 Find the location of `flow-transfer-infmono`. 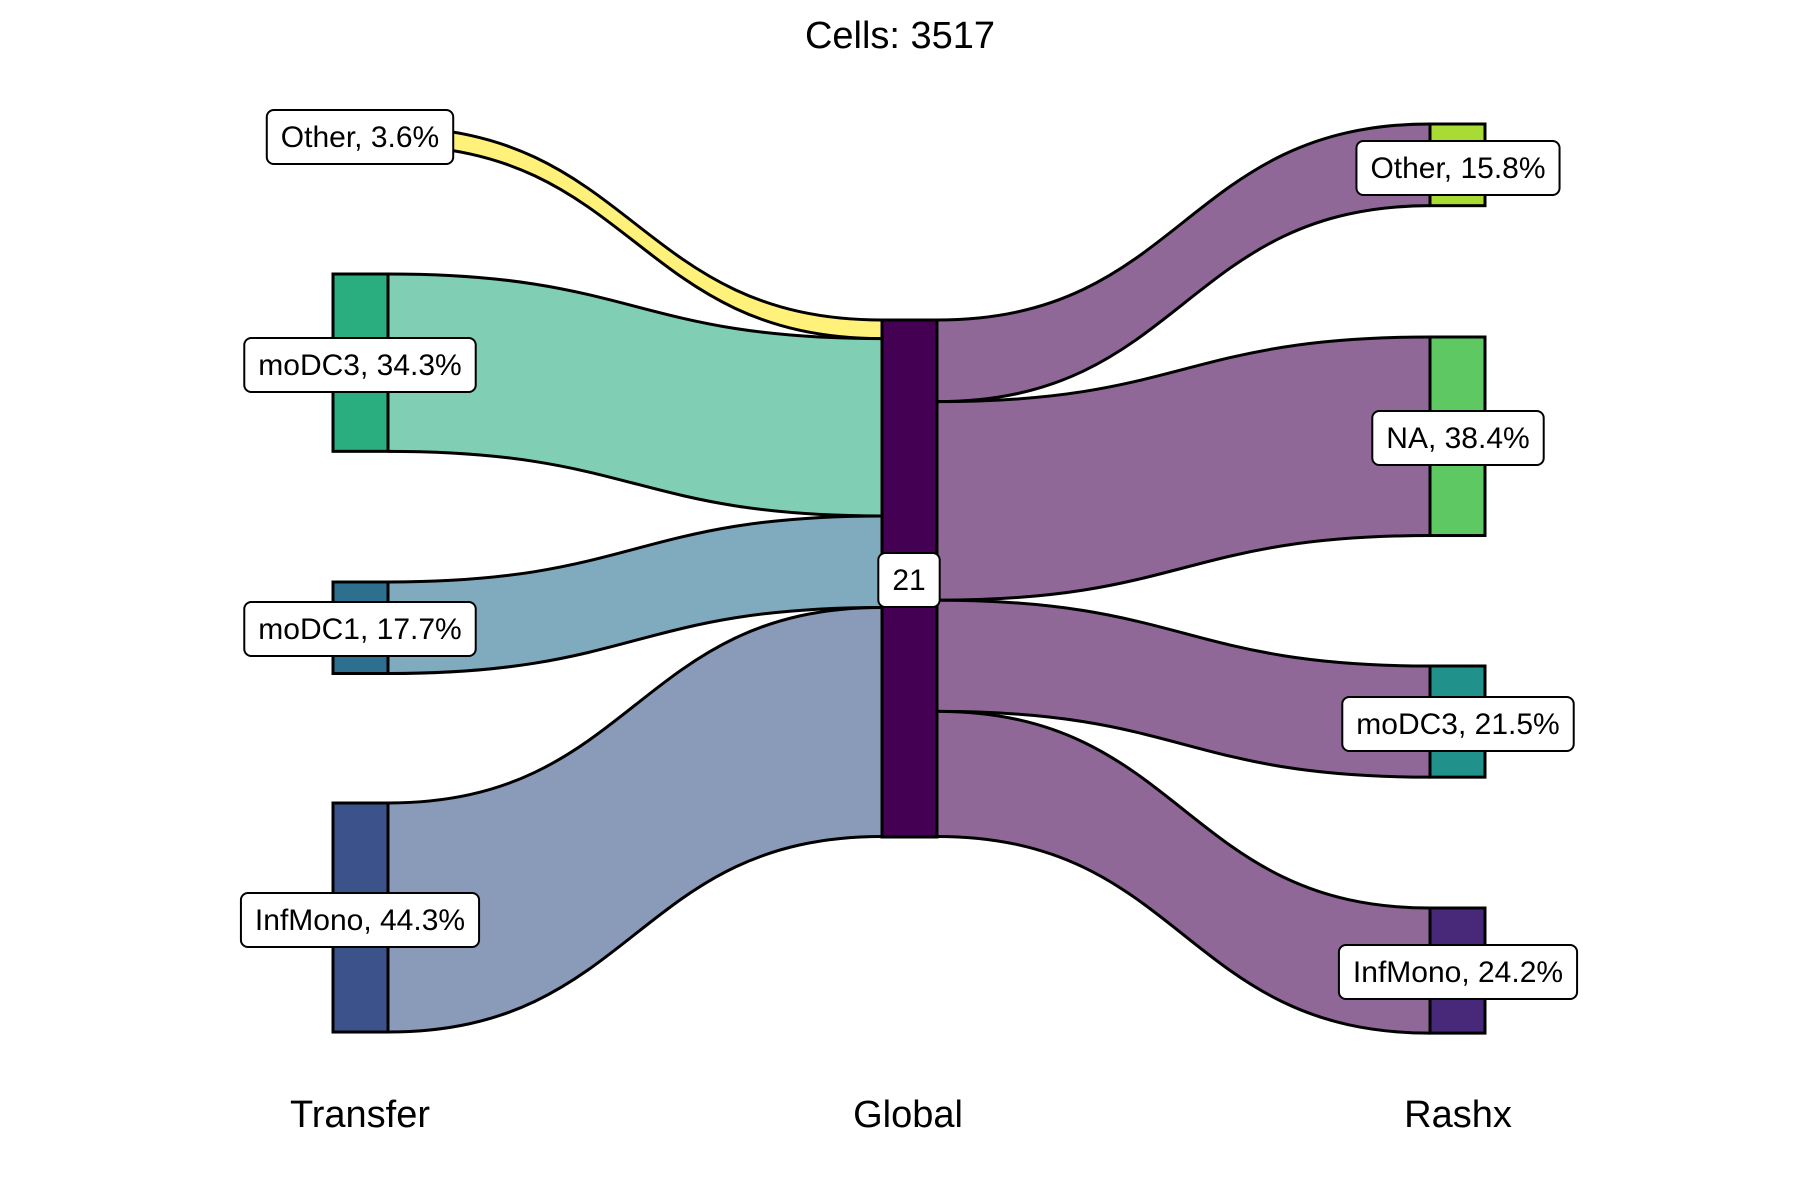

flow-transfer-infmono is located at coordinates (635, 819).